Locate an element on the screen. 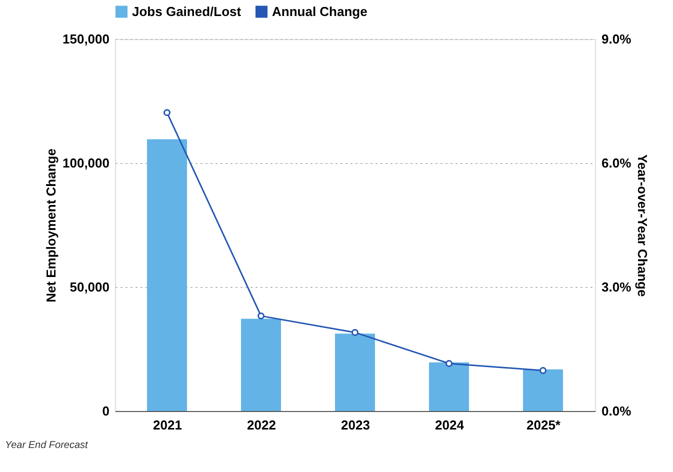  y-tick-label: 50,000 is located at coordinates (90, 287).